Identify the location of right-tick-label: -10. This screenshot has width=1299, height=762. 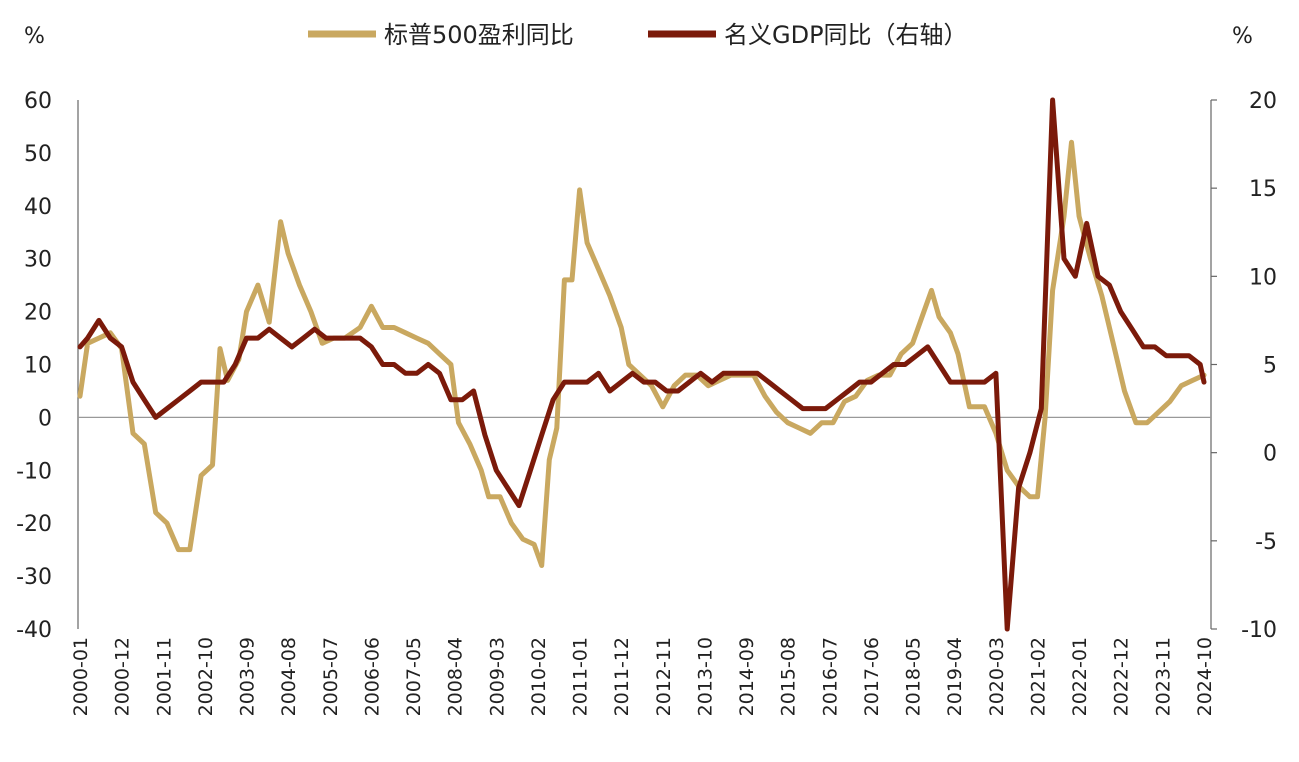
(1259, 630).